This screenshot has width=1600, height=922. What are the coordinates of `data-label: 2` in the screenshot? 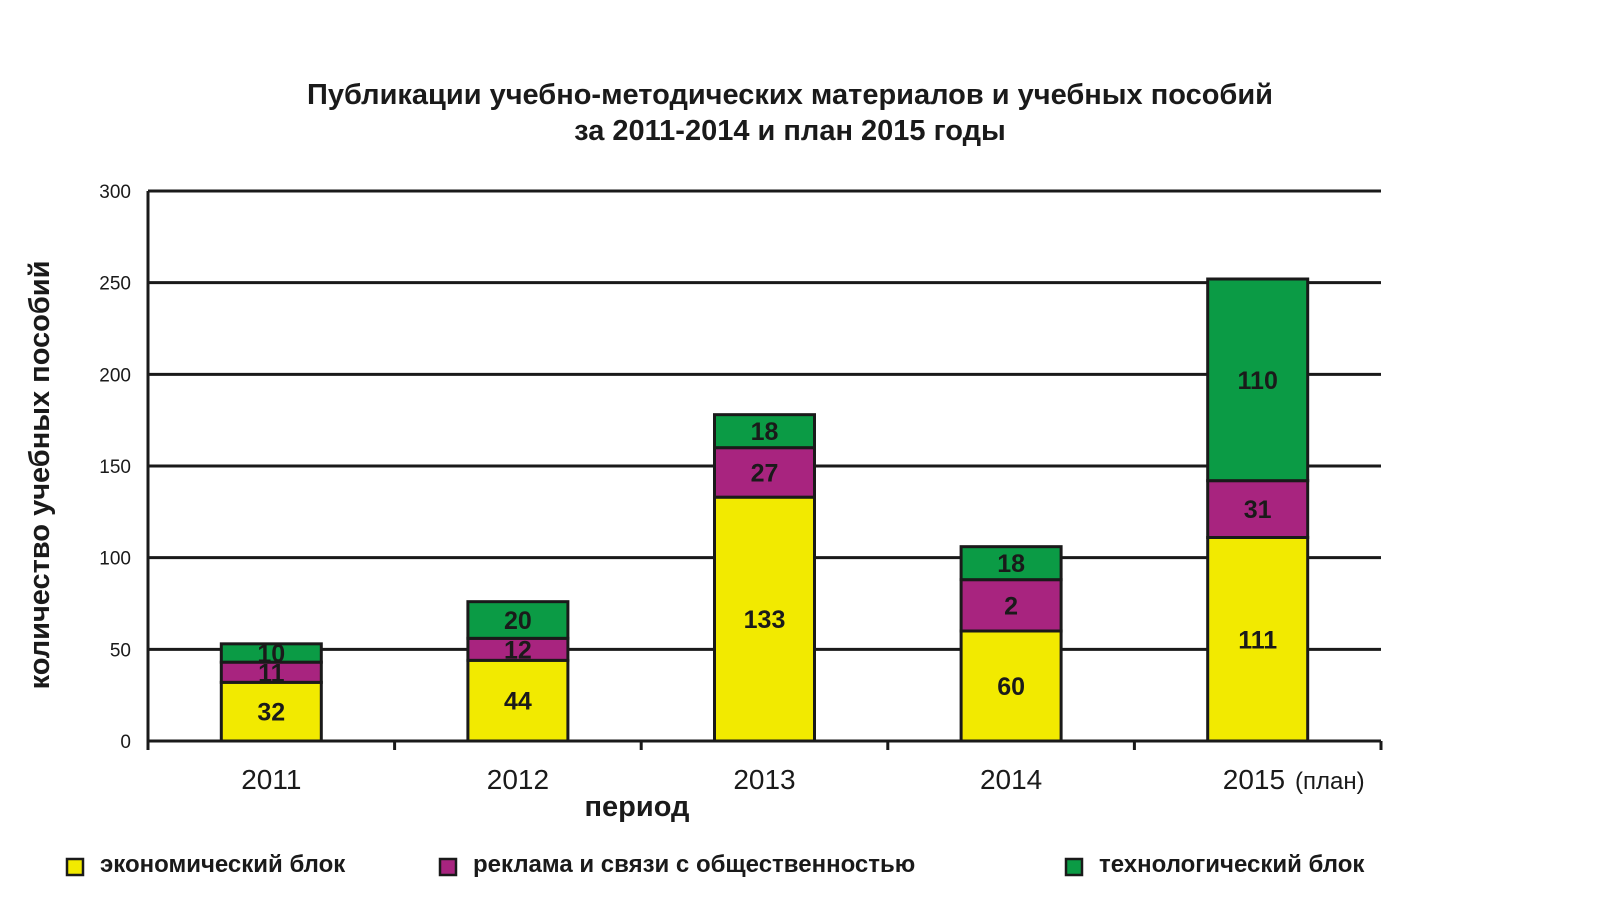 It's located at (1011, 606).